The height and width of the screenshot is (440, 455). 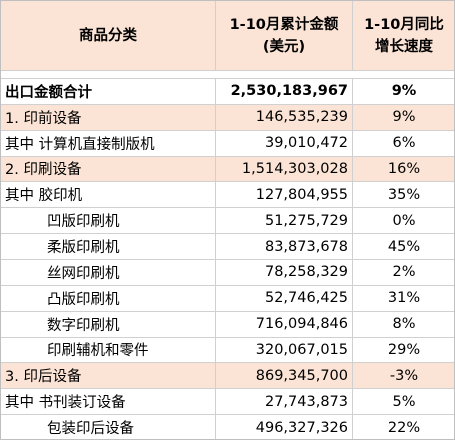 I want to click on growth-cell: 35%, so click(x=403, y=195).